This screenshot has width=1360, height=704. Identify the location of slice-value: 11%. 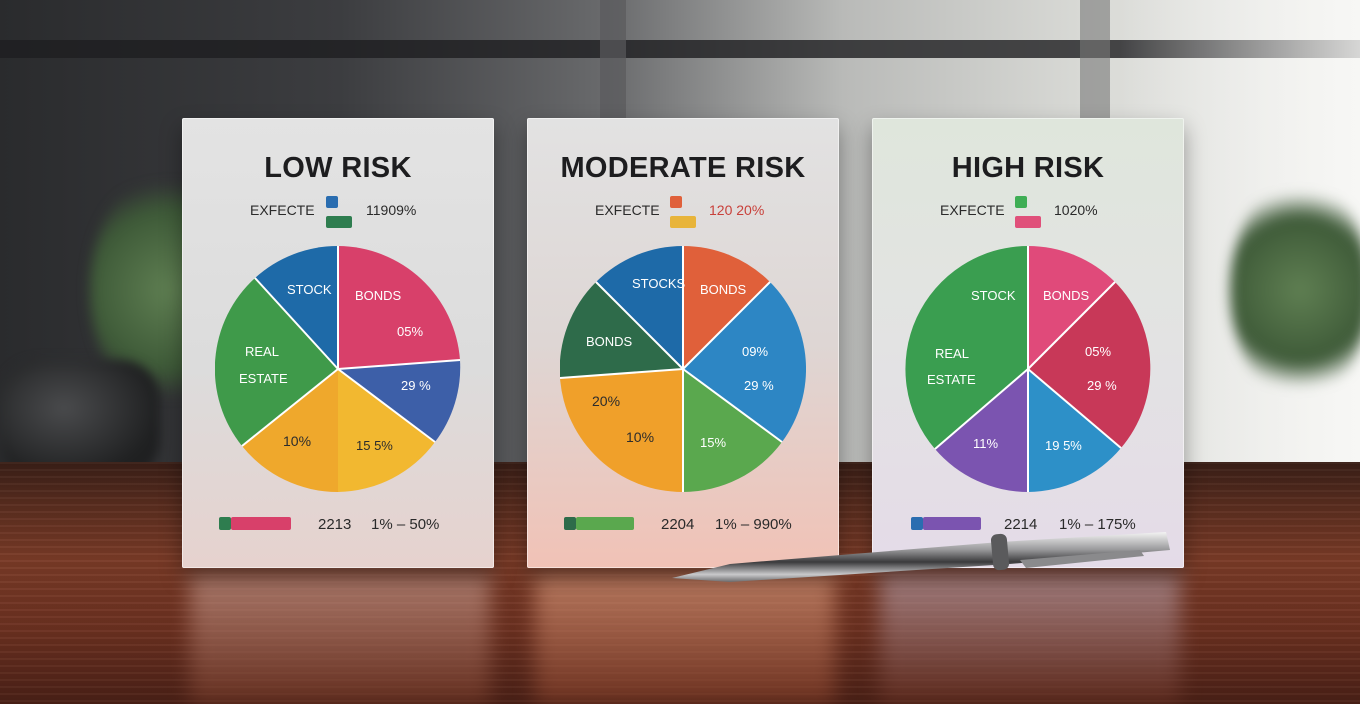
(985, 443).